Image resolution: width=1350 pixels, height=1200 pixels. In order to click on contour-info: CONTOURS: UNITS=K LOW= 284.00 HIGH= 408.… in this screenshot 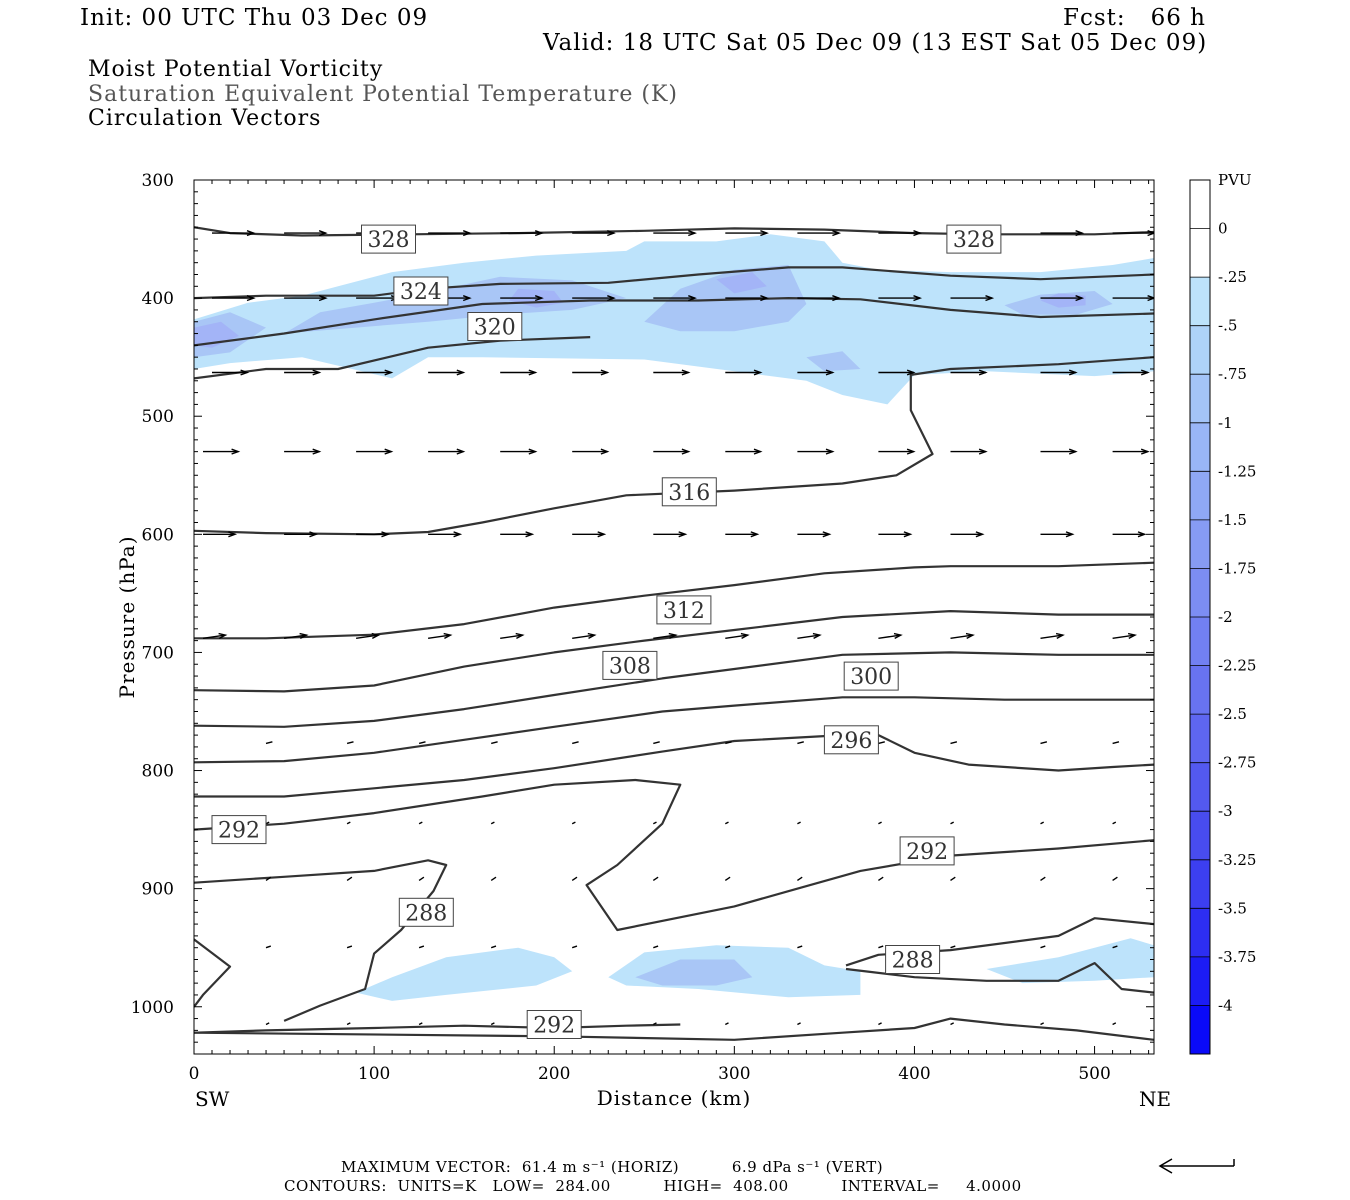, I will do `click(653, 1186)`.